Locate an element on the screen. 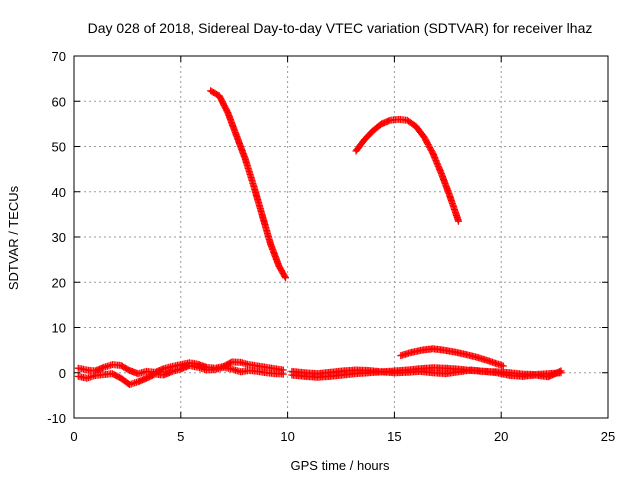 This screenshot has width=640, height=480. x-tick-label: 5 is located at coordinates (180, 436).